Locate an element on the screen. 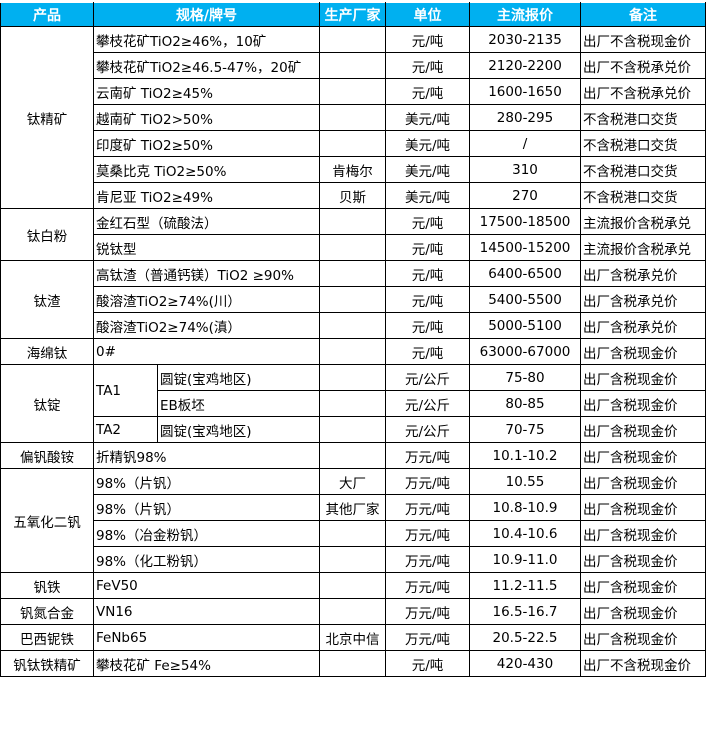 This screenshot has width=708, height=733. spec-cell: 圆锭(宝鸡地区) is located at coordinates (238, 429).